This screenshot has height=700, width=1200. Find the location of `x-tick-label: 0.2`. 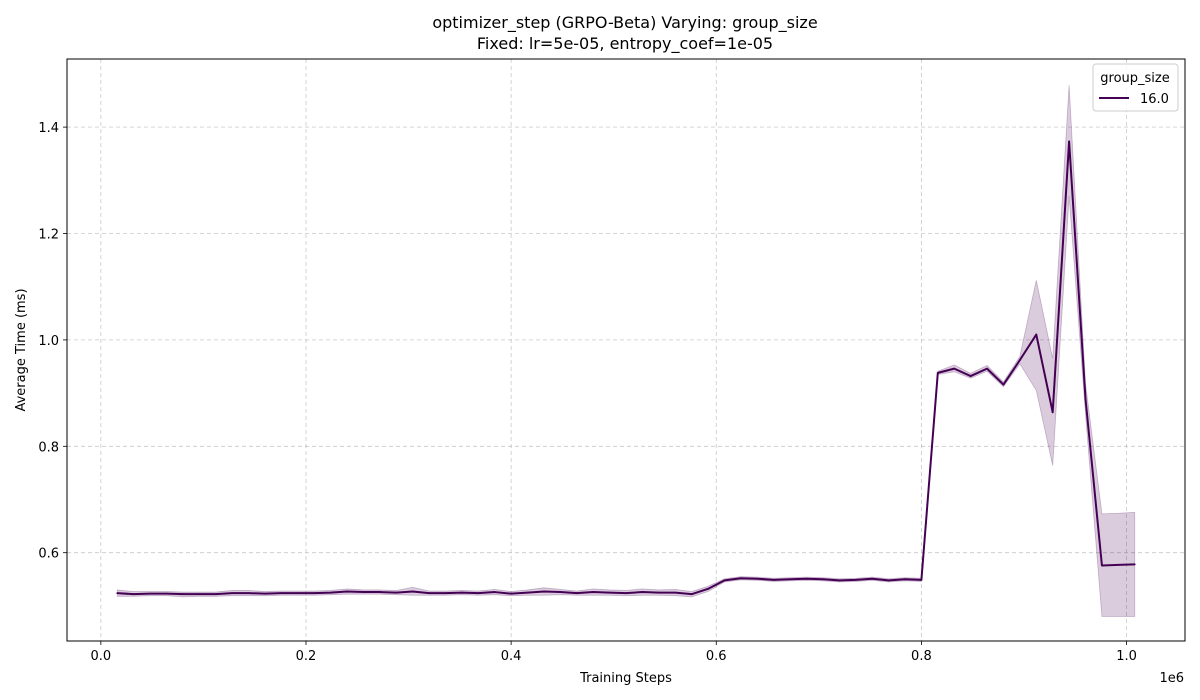

x-tick-label: 0.2 is located at coordinates (306, 656).